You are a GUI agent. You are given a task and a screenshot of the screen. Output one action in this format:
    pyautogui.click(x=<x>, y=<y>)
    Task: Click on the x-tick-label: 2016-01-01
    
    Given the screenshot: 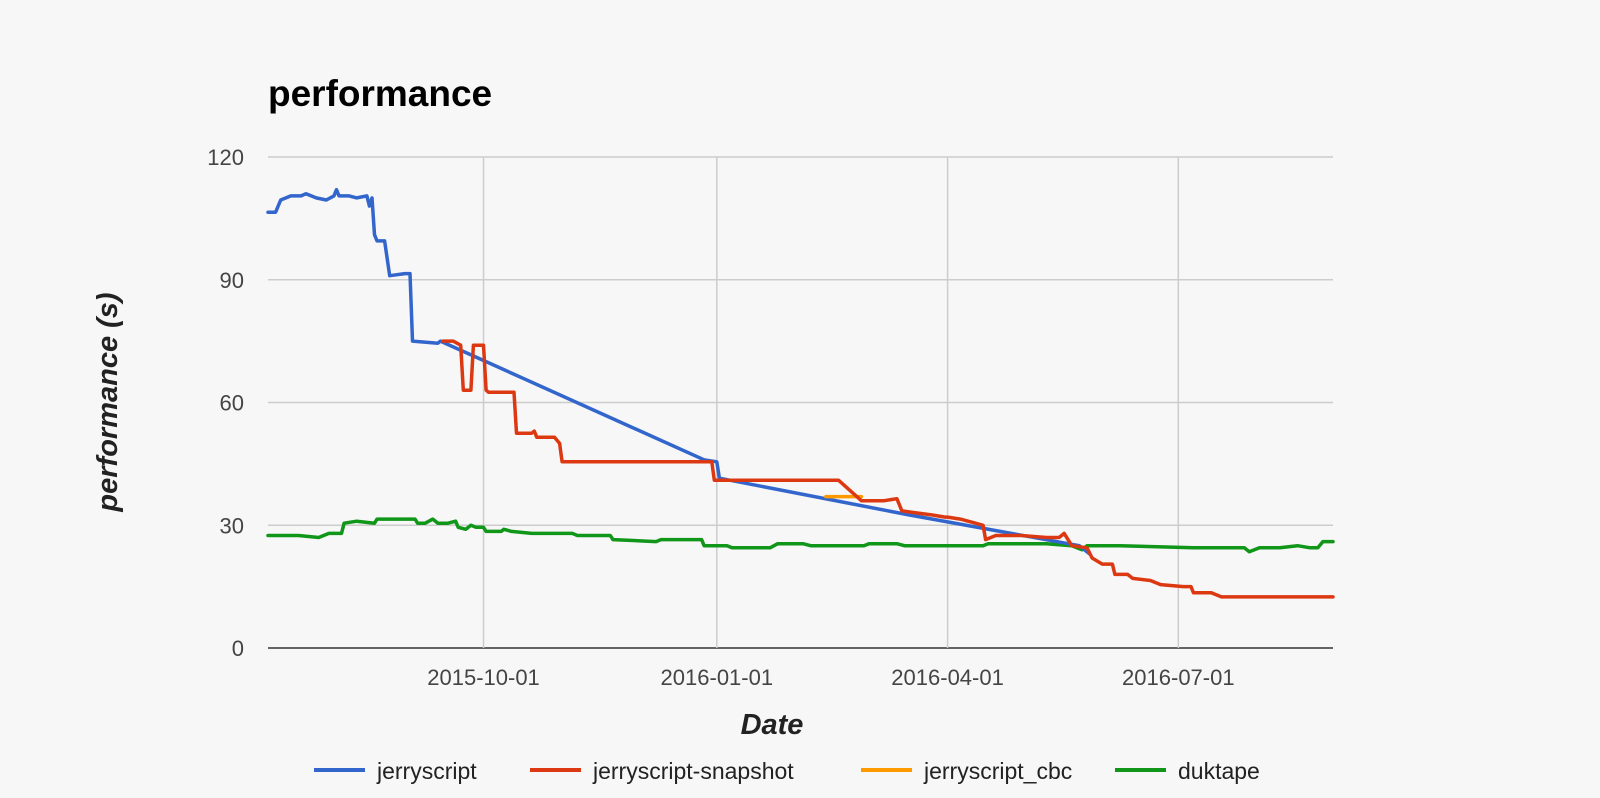 What is the action you would take?
    pyautogui.click(x=717, y=677)
    